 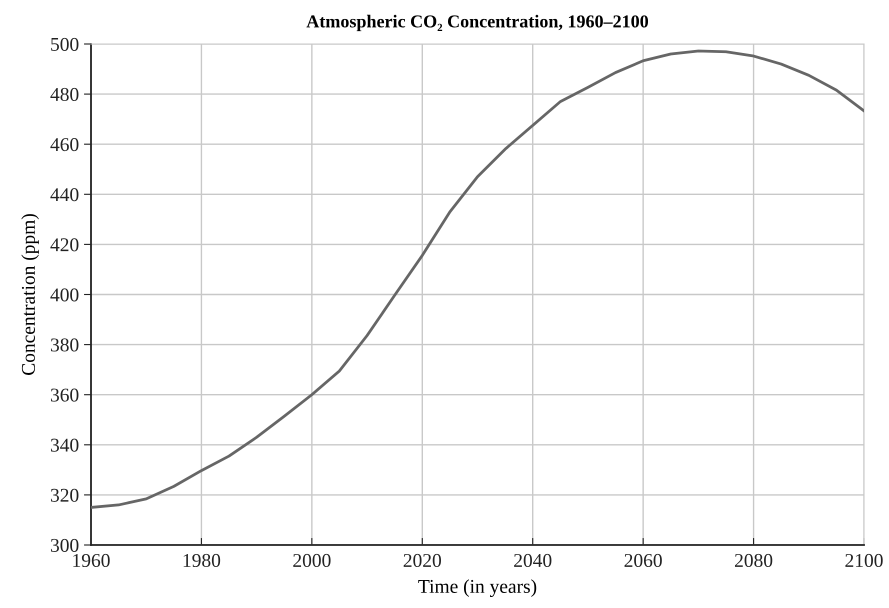 I want to click on y-tick-label: 500, so click(x=64, y=44).